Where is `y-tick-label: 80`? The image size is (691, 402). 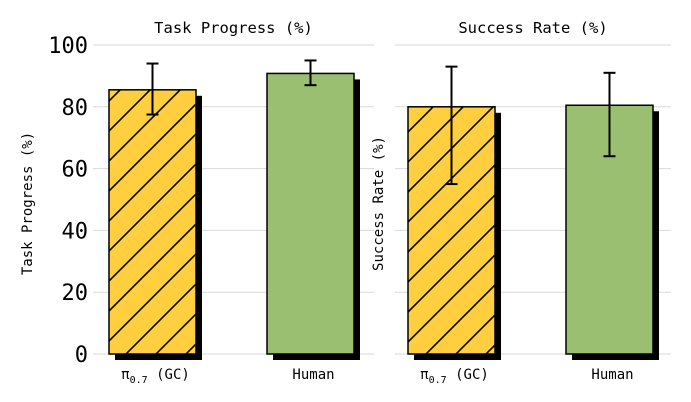 y-tick-label: 80 is located at coordinates (75, 108).